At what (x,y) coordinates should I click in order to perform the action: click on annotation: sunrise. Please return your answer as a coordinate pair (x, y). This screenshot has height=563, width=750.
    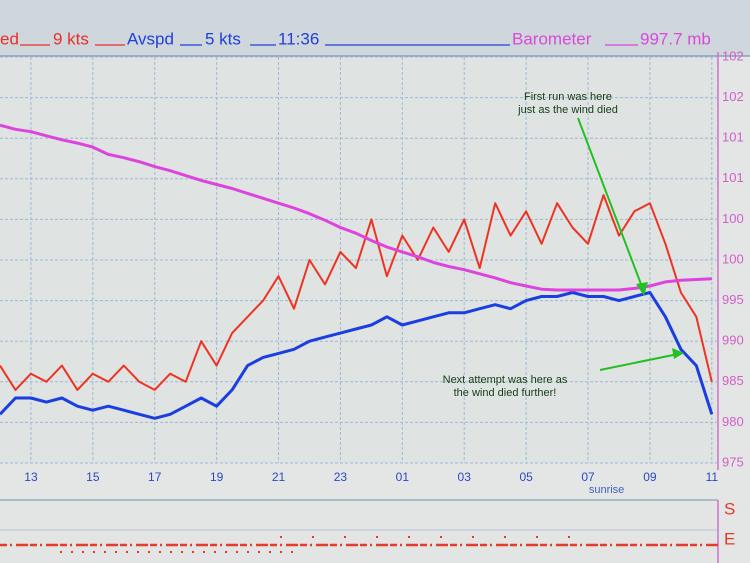
    Looking at the image, I should click on (606, 490).